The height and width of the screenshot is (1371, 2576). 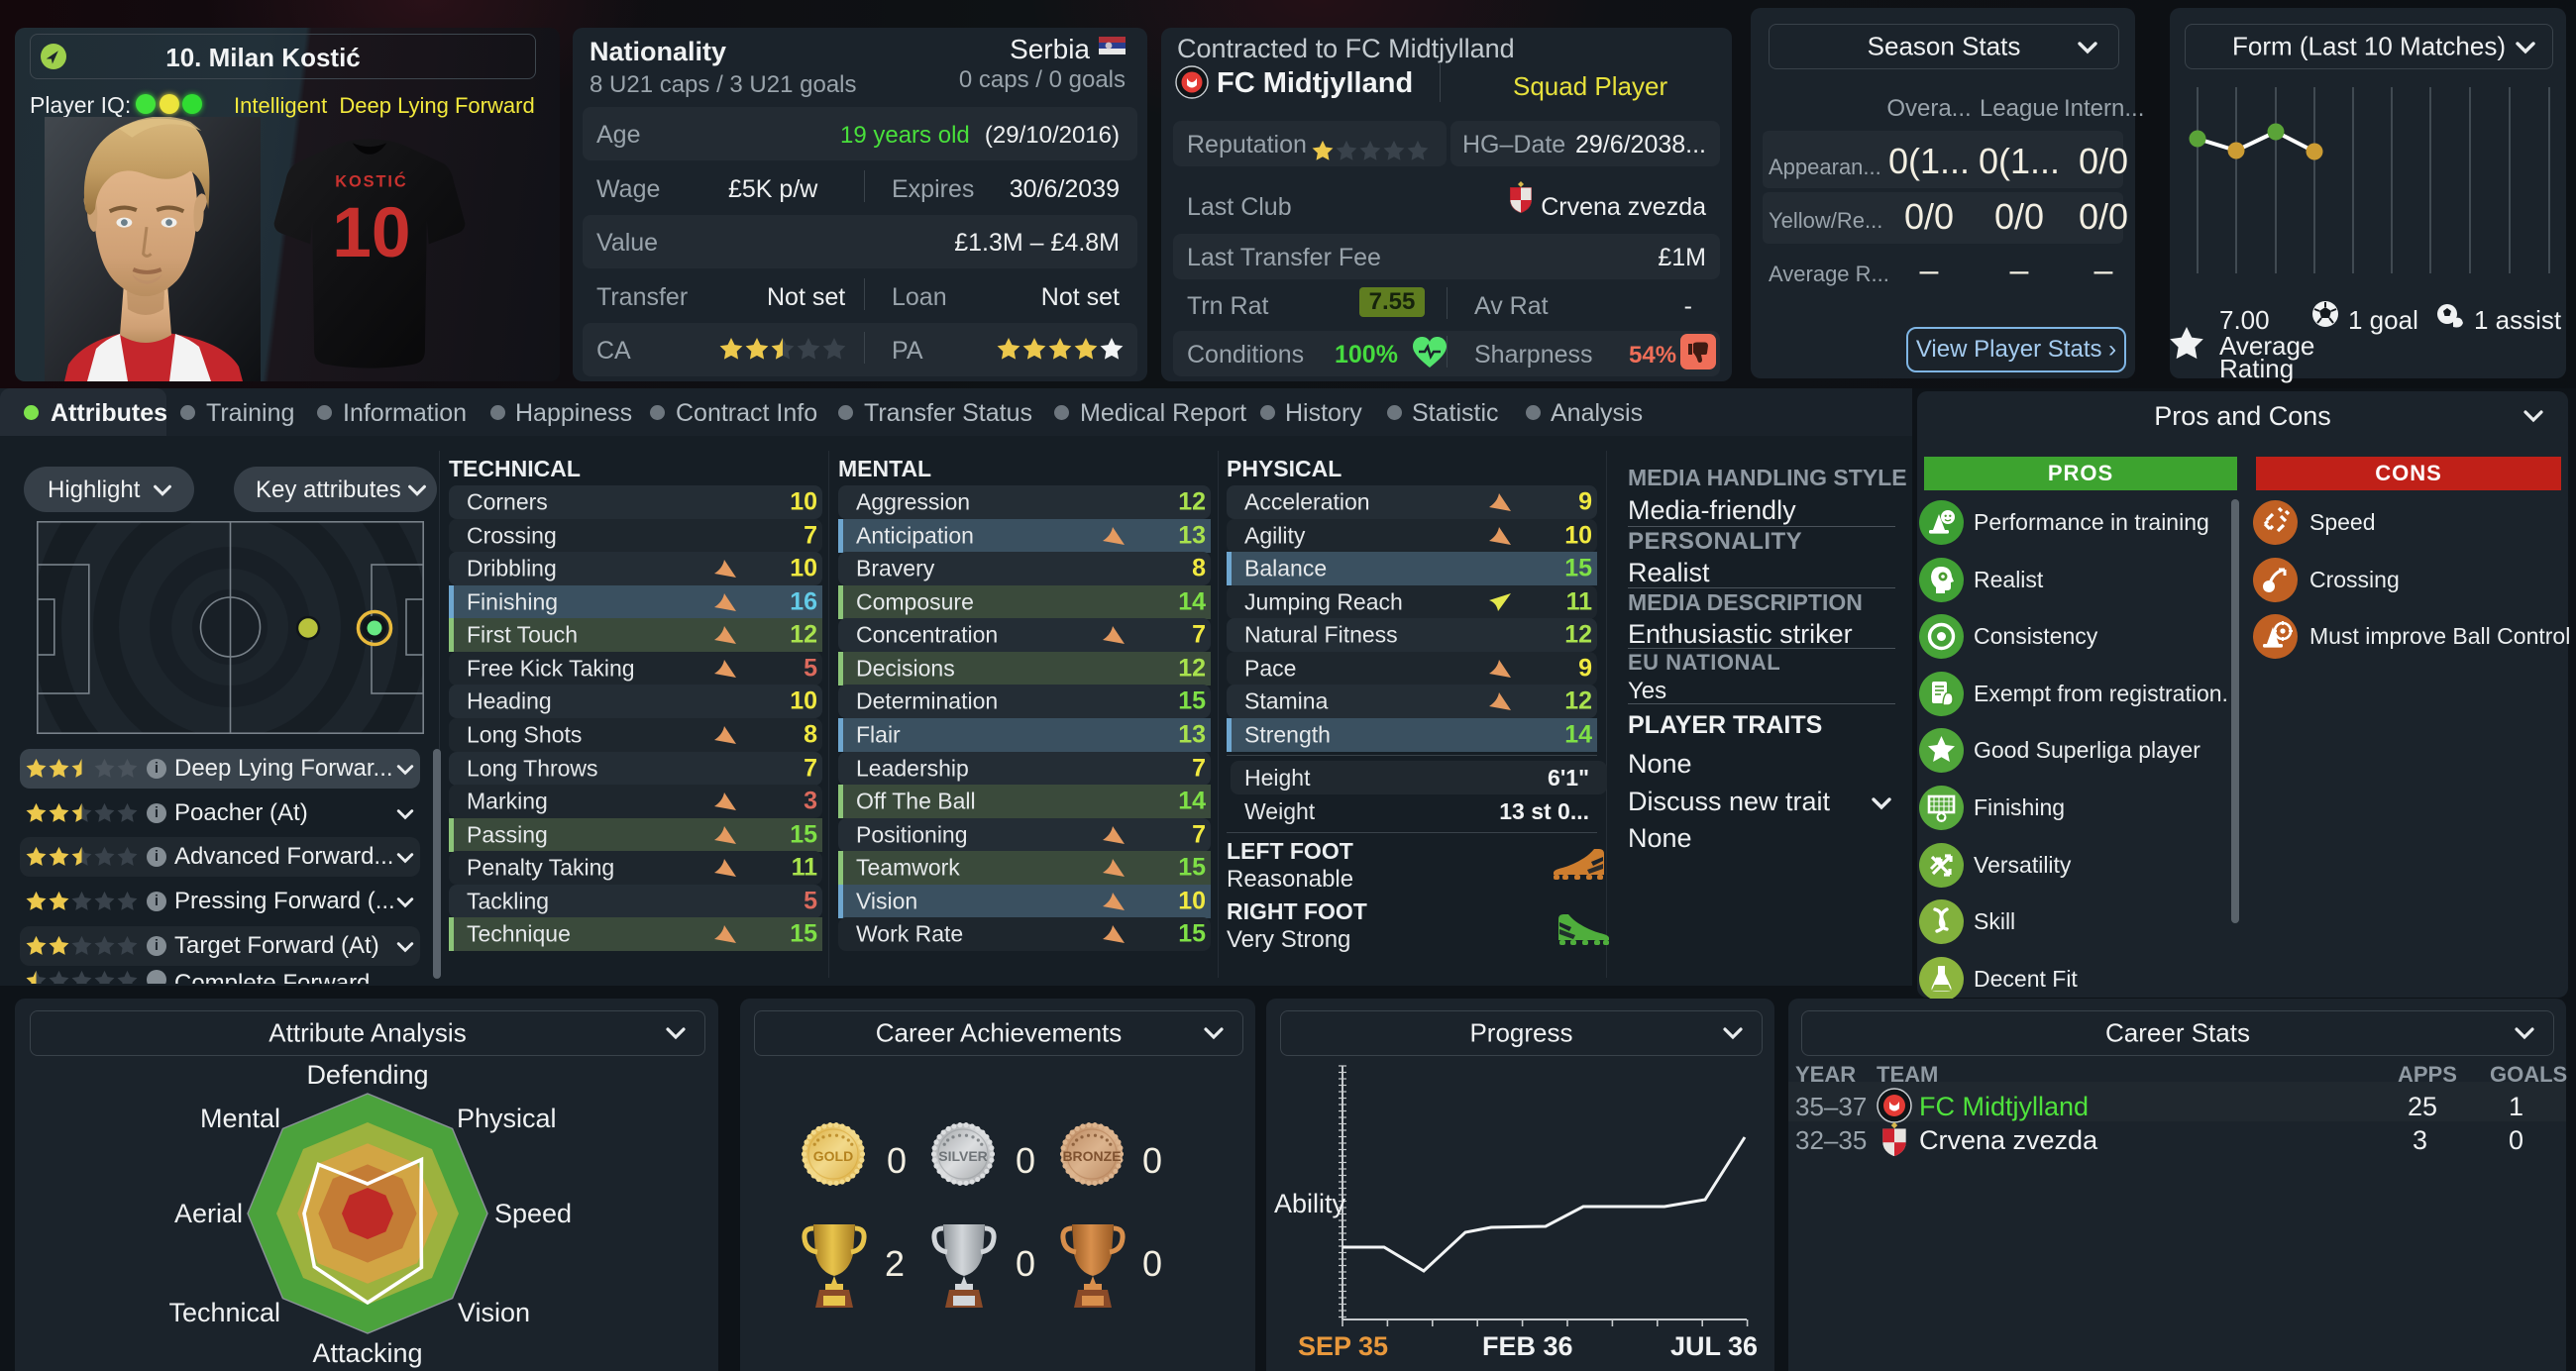 I want to click on svg-text: GOLD, so click(x=833, y=1156).